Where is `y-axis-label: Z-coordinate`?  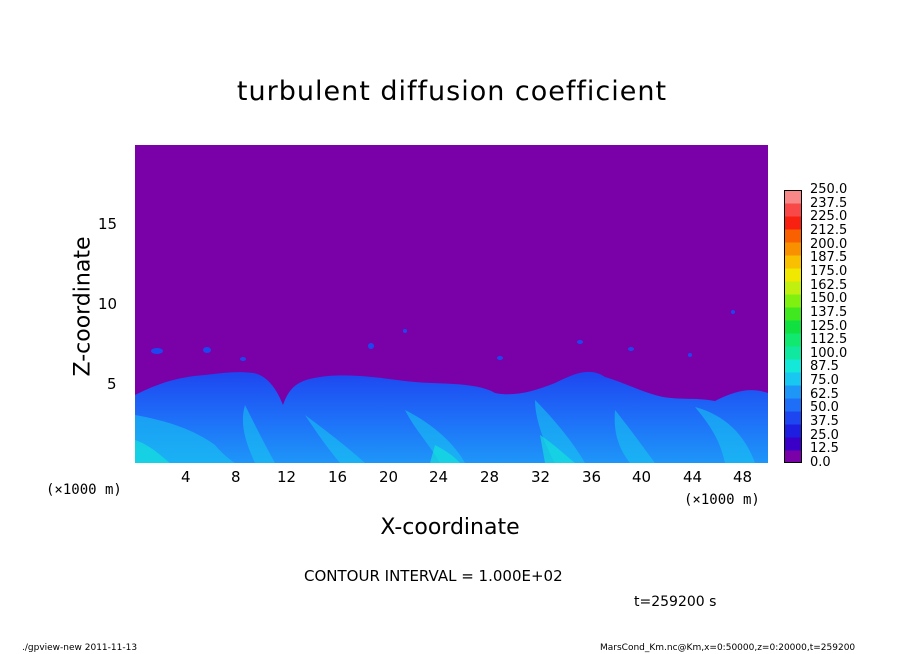
y-axis-label: Z-coordinate is located at coordinates (83, 306).